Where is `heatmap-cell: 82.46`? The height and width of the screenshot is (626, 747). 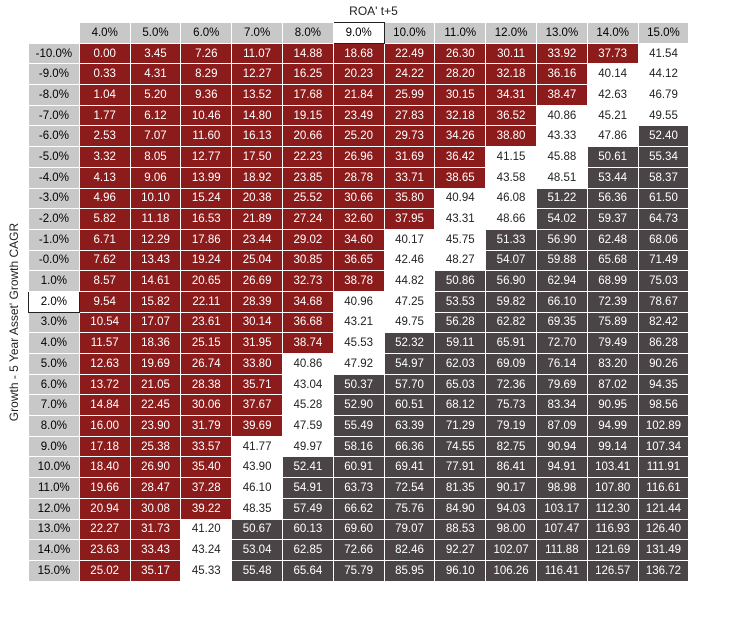 heatmap-cell: 82.46 is located at coordinates (409, 550).